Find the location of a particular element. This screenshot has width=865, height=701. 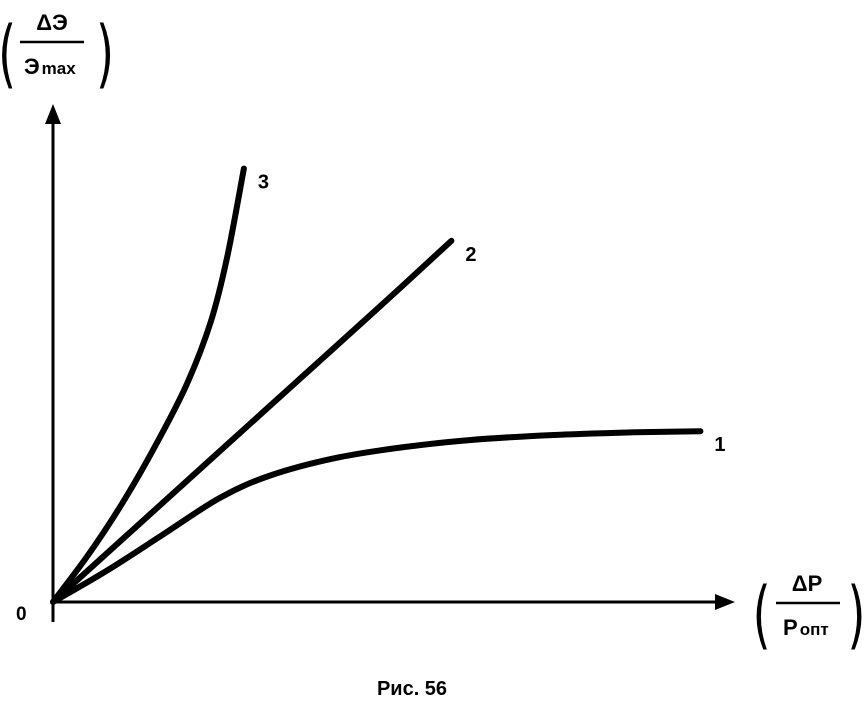

figure-caption: Рис. 56 is located at coordinates (412, 689).